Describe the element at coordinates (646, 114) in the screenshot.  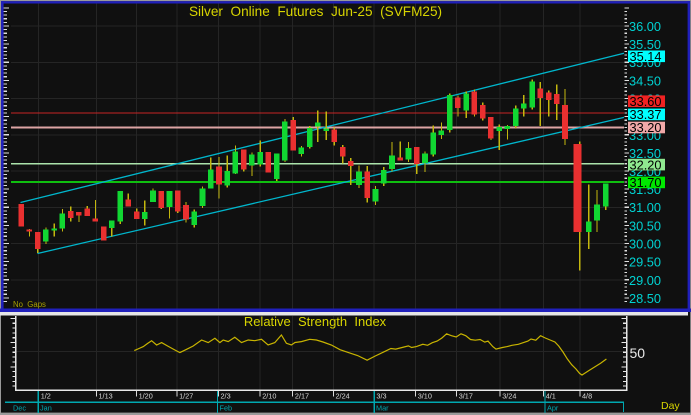
I see `svg-text: 33.37` at that location.